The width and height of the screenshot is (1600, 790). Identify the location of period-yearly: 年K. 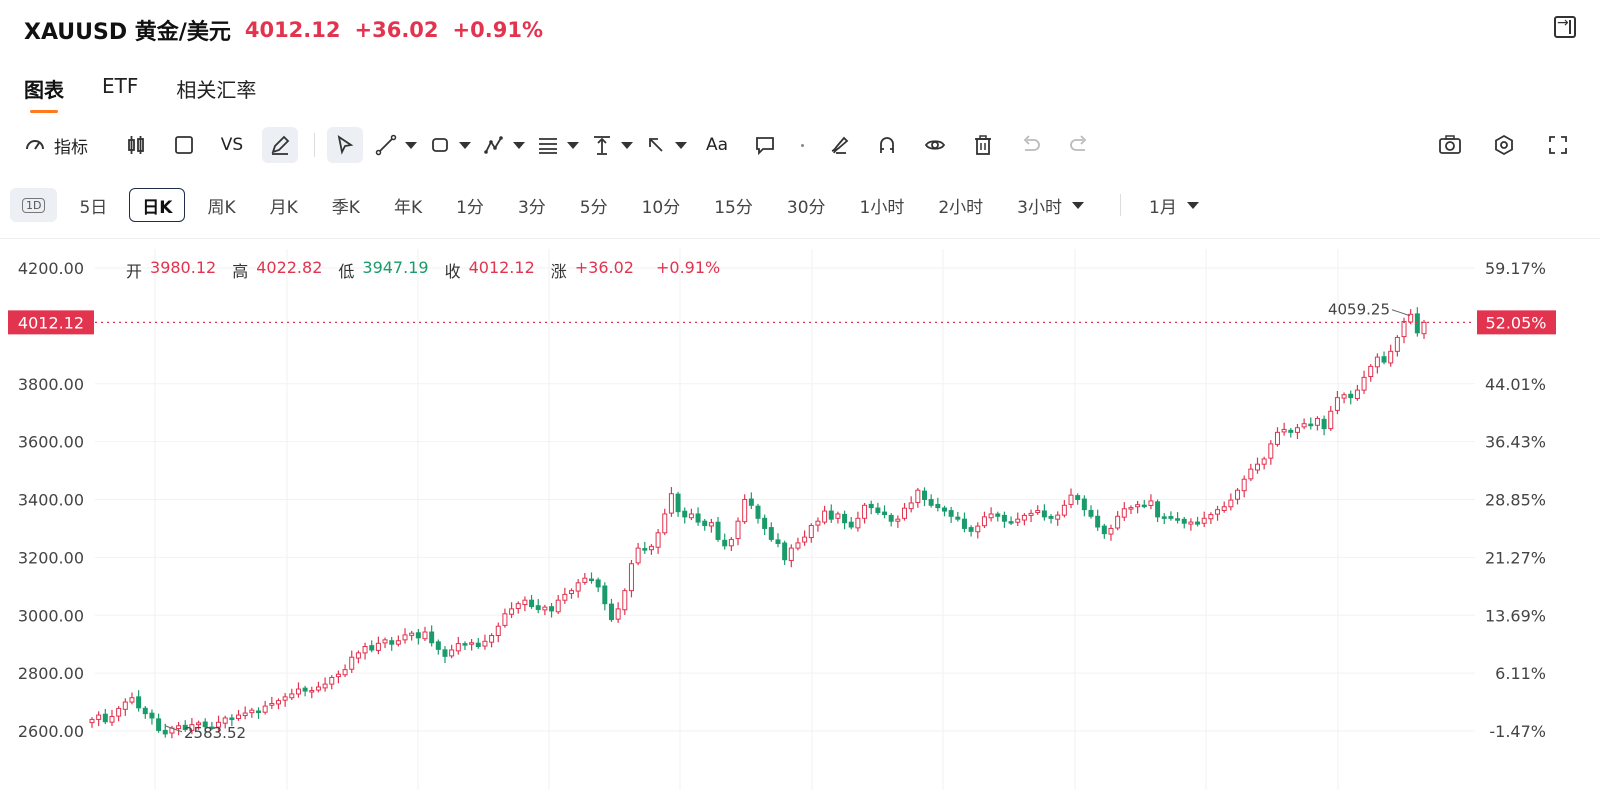
(408, 207).